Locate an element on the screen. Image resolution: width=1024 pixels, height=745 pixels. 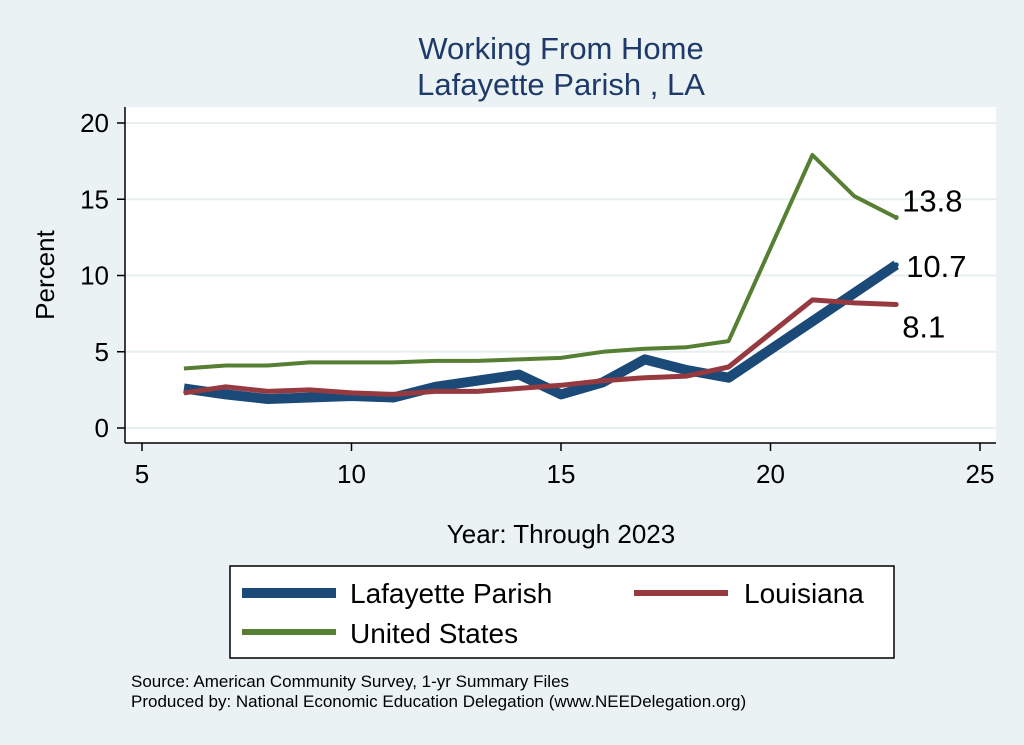
chart-title-line-1: Working From Home is located at coordinates (560, 48).